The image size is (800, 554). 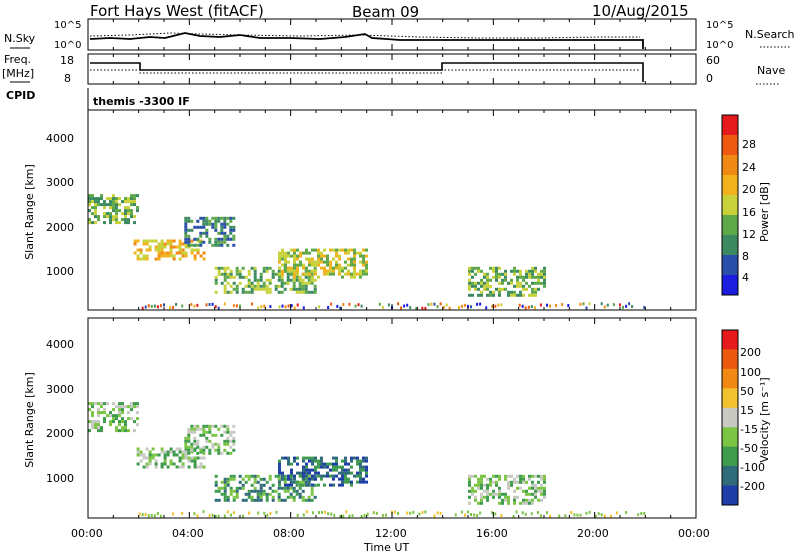 I want to click on power-colorbar-label: Power [dB], so click(x=764, y=212).